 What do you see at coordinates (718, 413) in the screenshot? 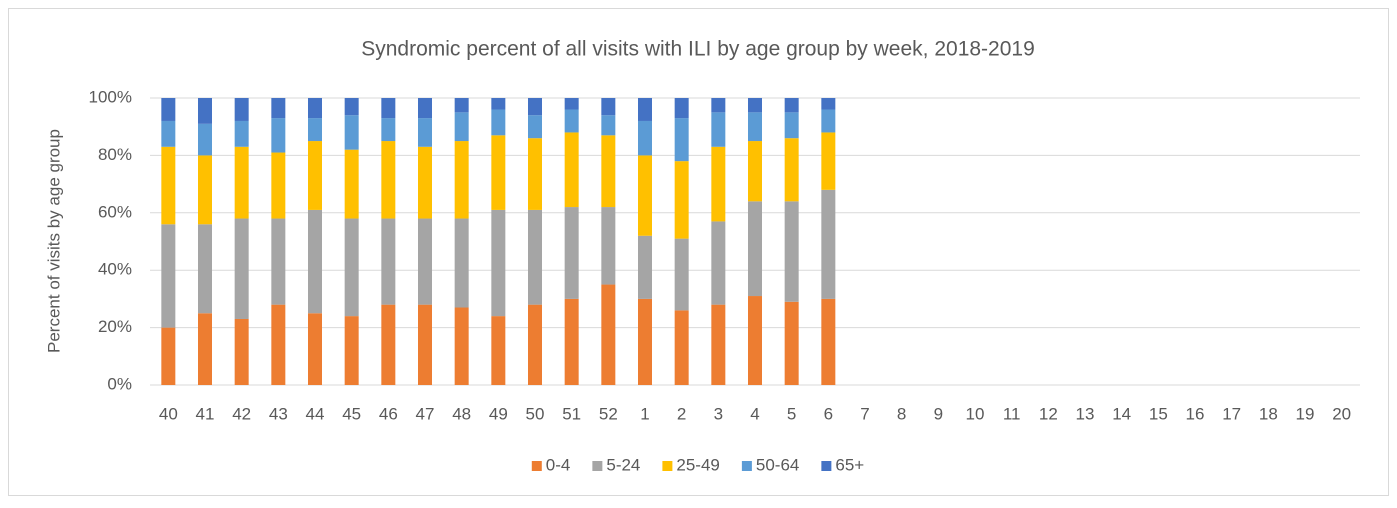
I see `x-tick-label: 3` at bounding box center [718, 413].